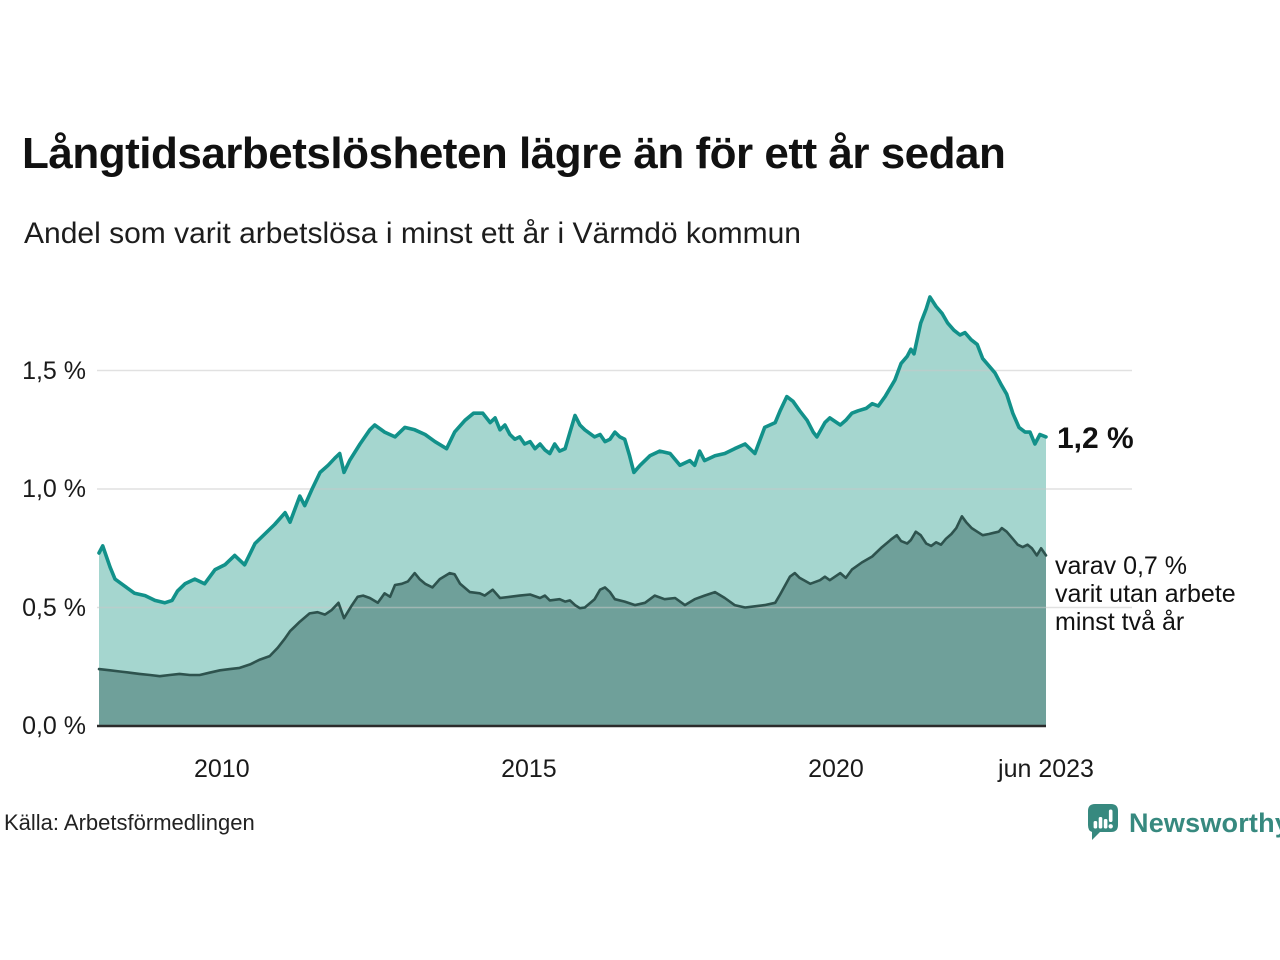  What do you see at coordinates (1103, 822) in the screenshot?
I see `newsworthy-icon` at bounding box center [1103, 822].